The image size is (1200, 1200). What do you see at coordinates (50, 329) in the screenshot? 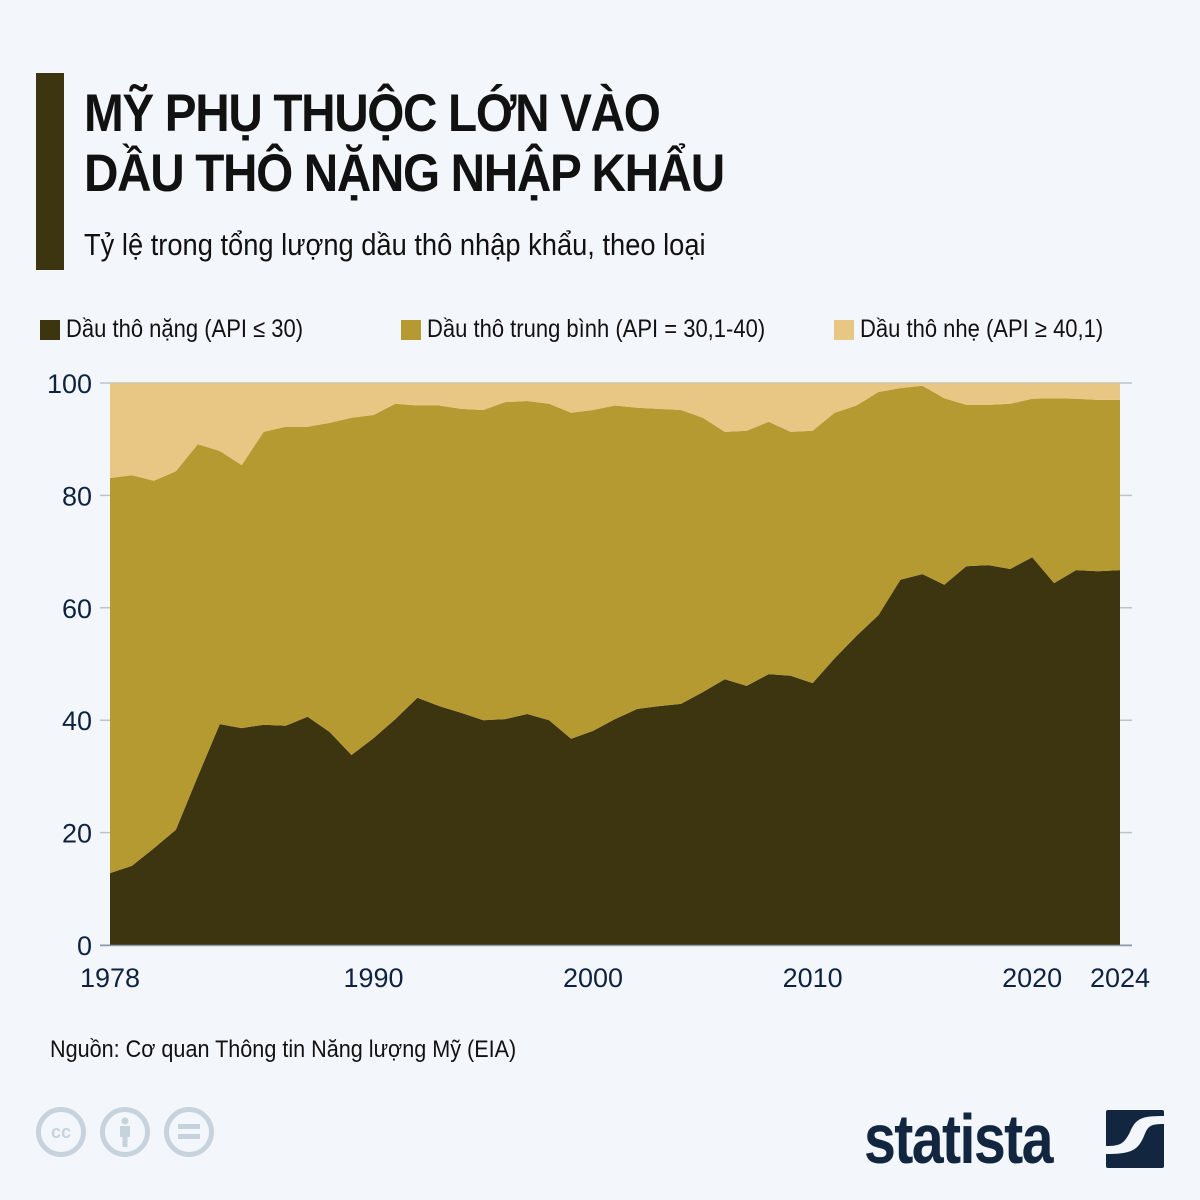
I see `legend-swatch-heavy` at bounding box center [50, 329].